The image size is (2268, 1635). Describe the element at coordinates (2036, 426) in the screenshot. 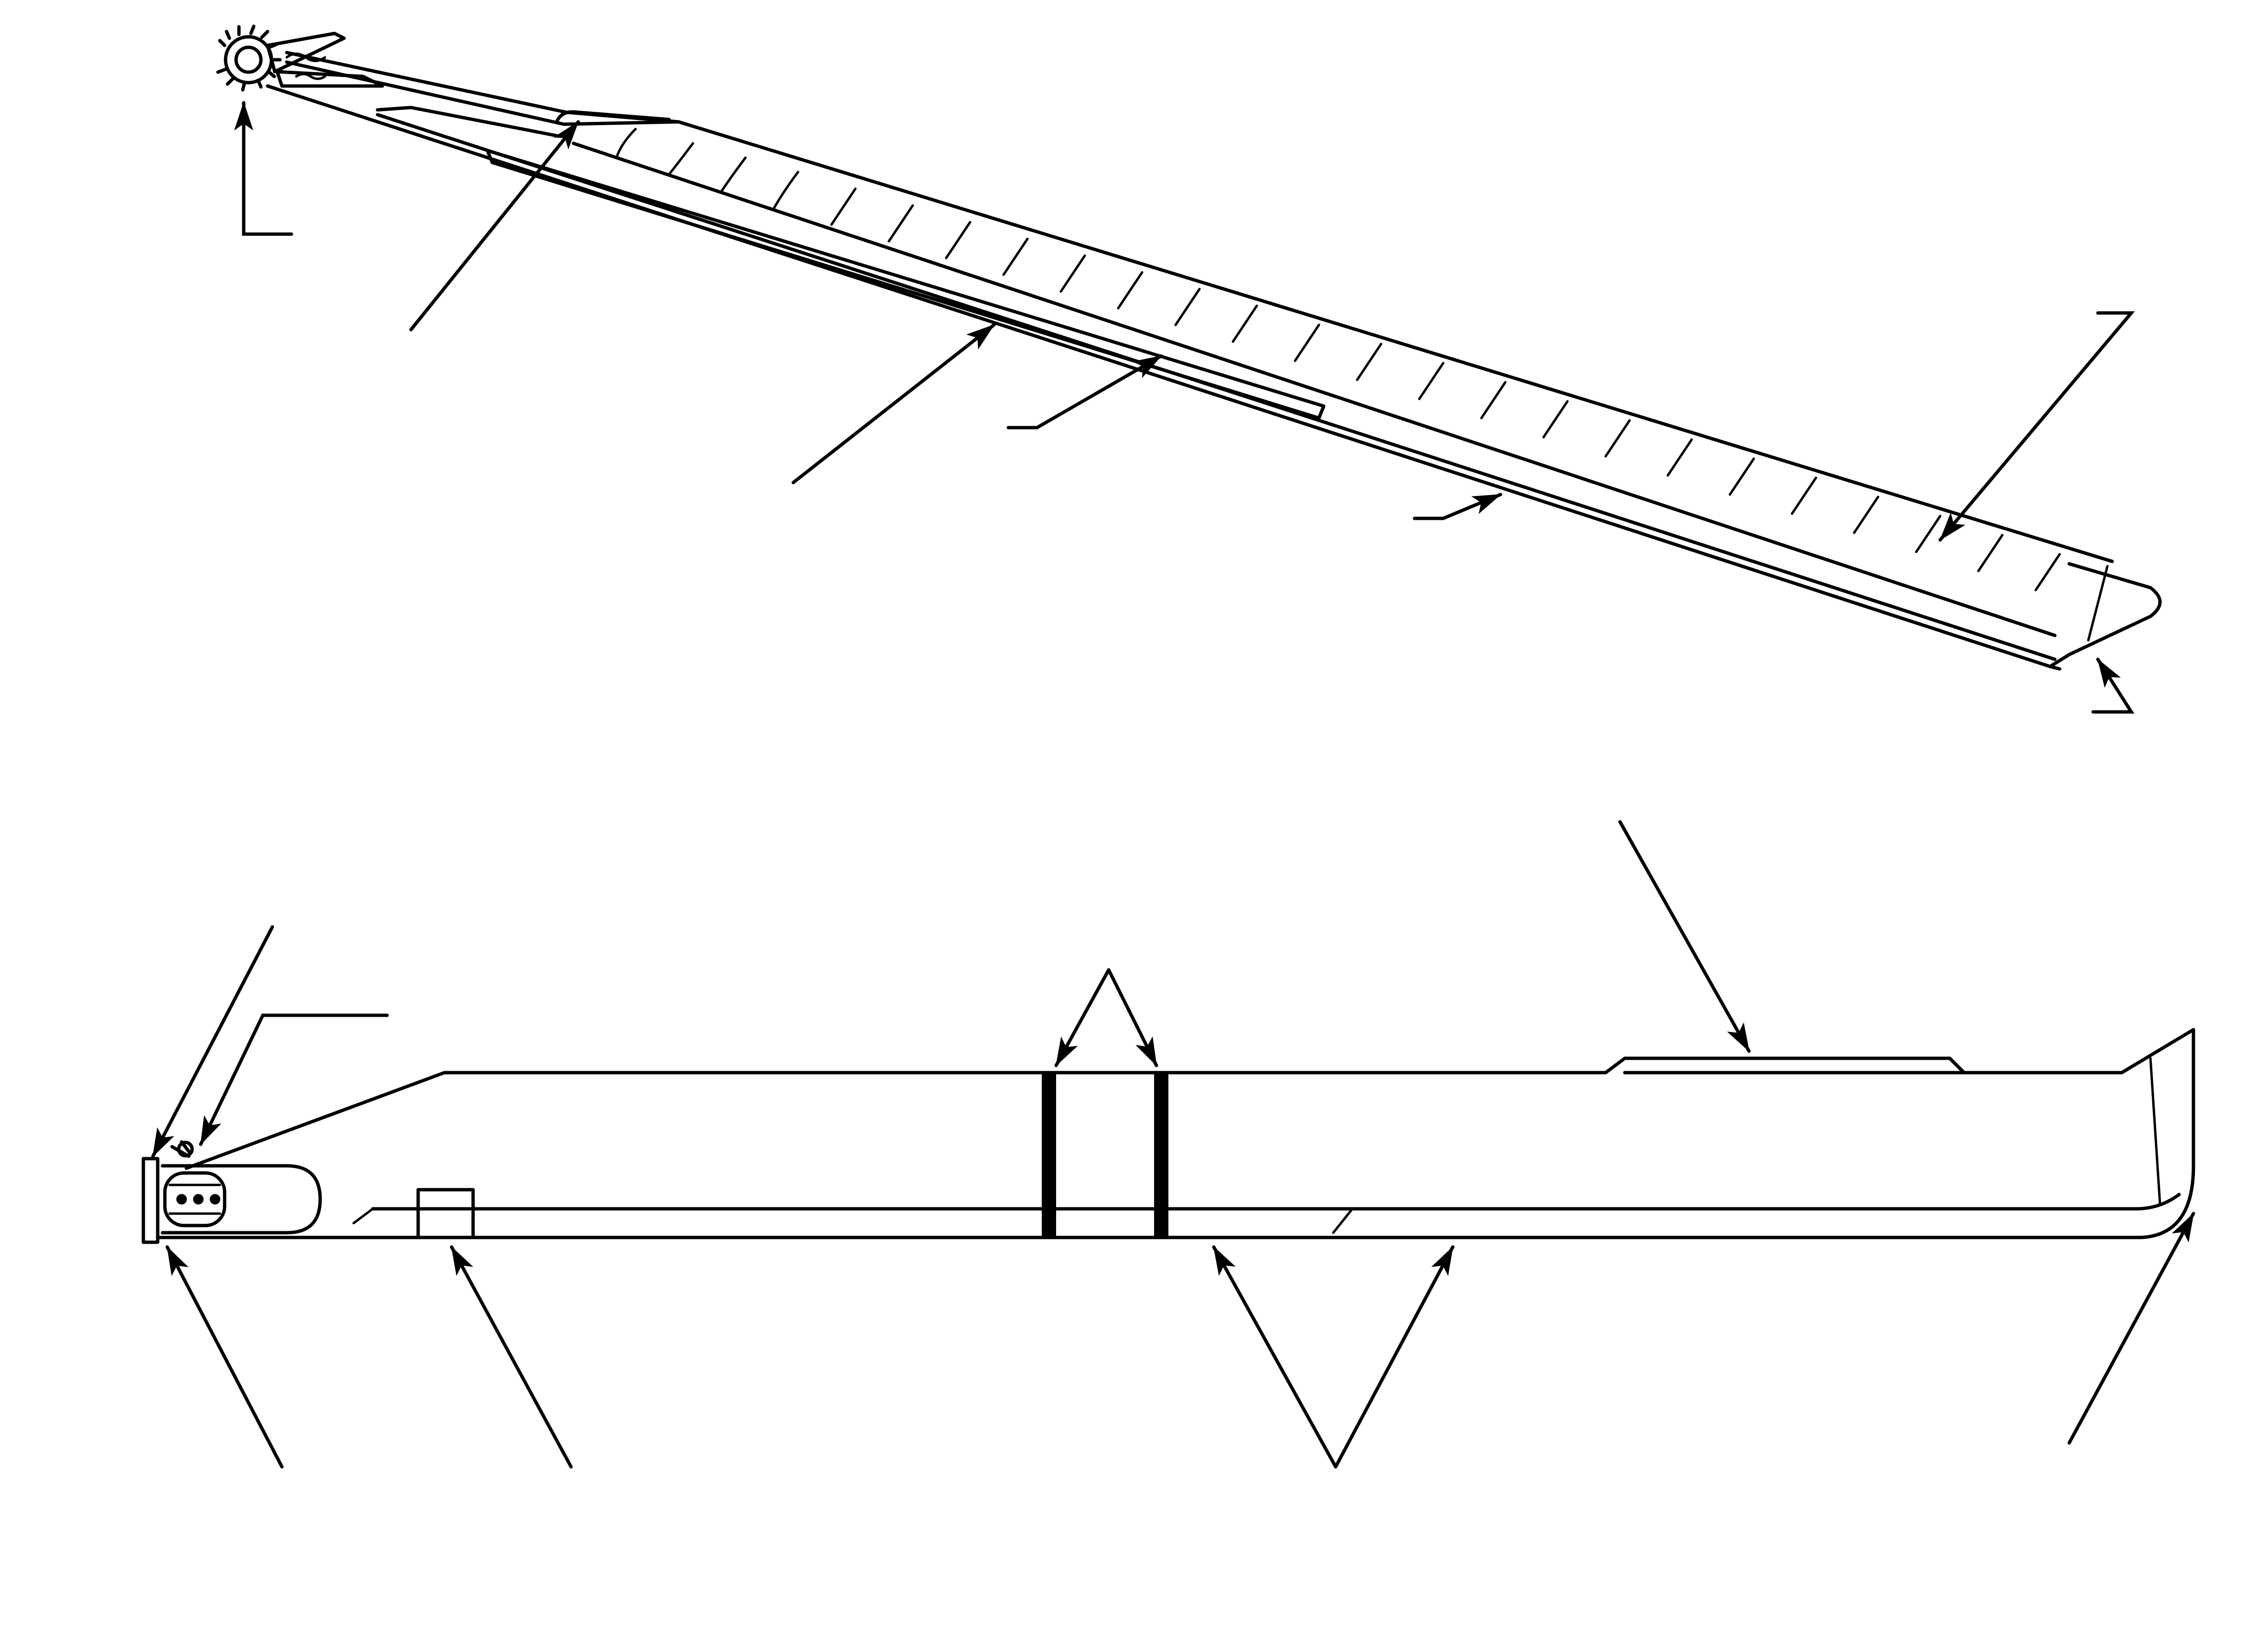

I see `callout-skin-leader` at that location.